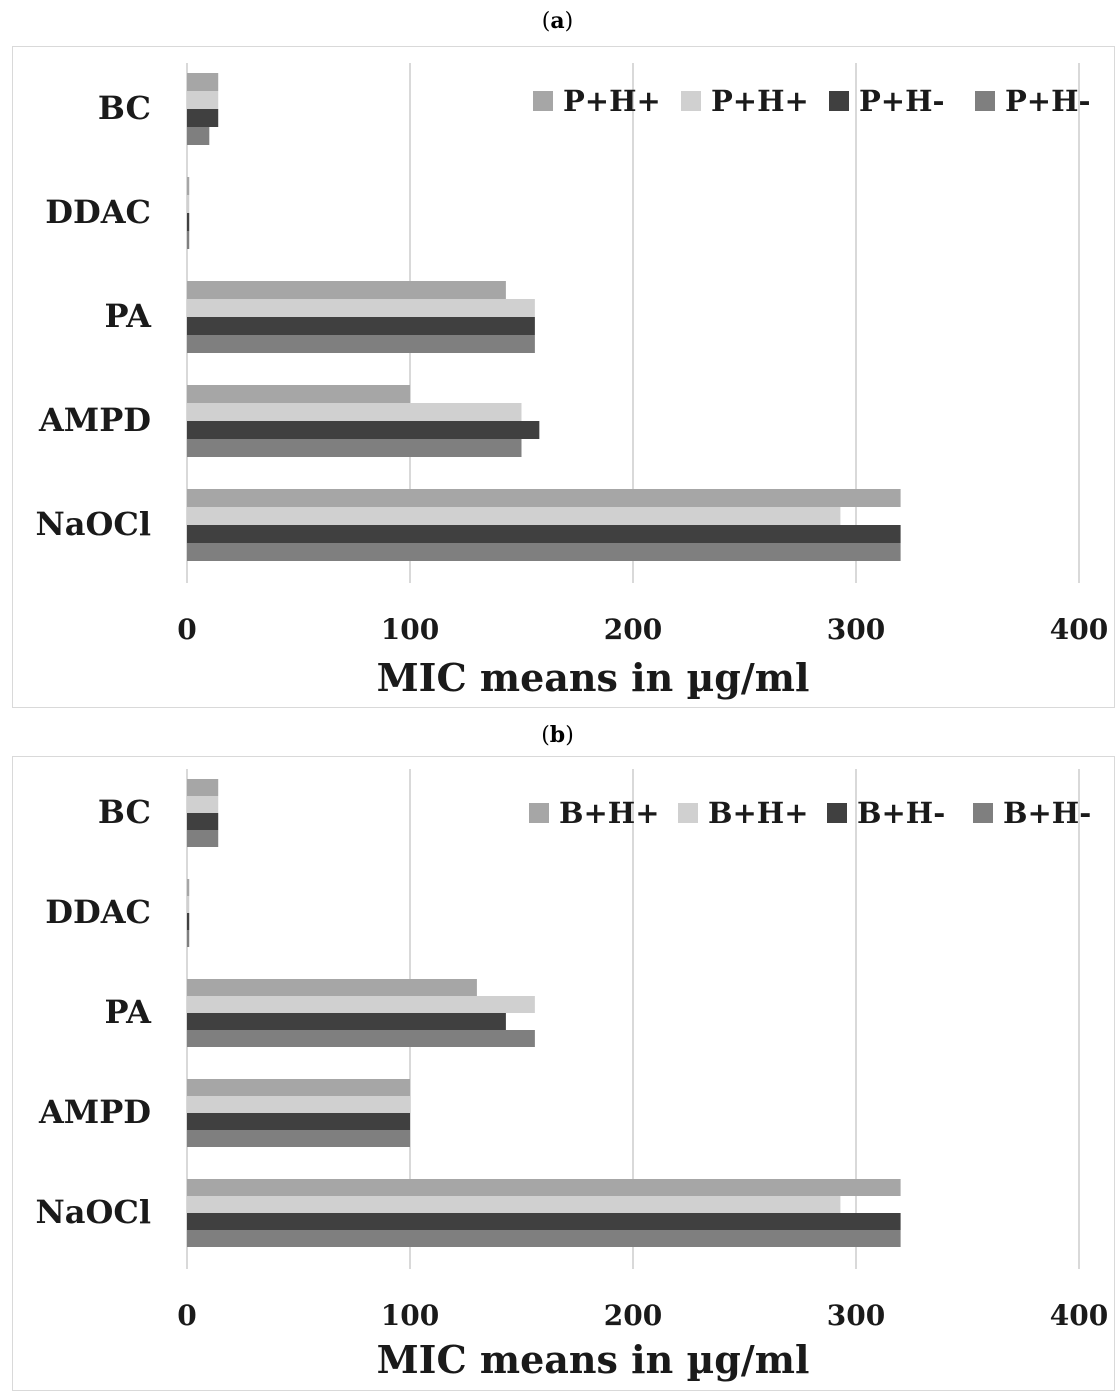 The image size is (1115, 1395). What do you see at coordinates (557, 735) in the screenshot?
I see `panel-label-b: (b)` at bounding box center [557, 735].